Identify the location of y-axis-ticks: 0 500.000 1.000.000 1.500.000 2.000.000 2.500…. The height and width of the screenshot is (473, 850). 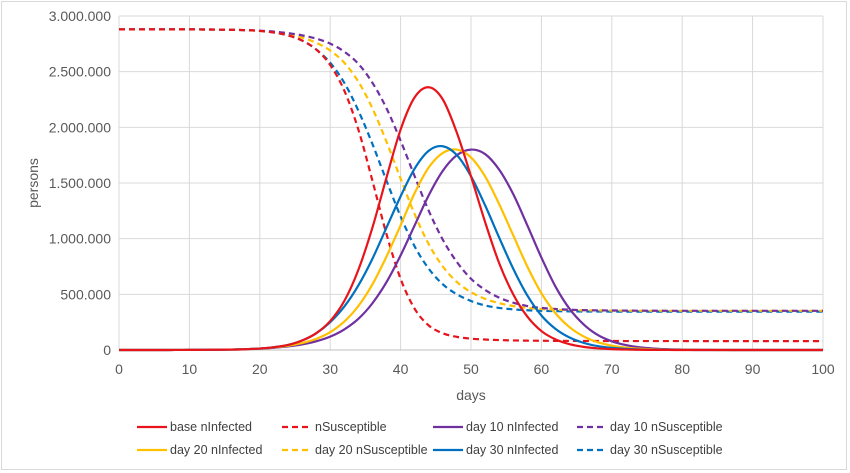
(80, 183).